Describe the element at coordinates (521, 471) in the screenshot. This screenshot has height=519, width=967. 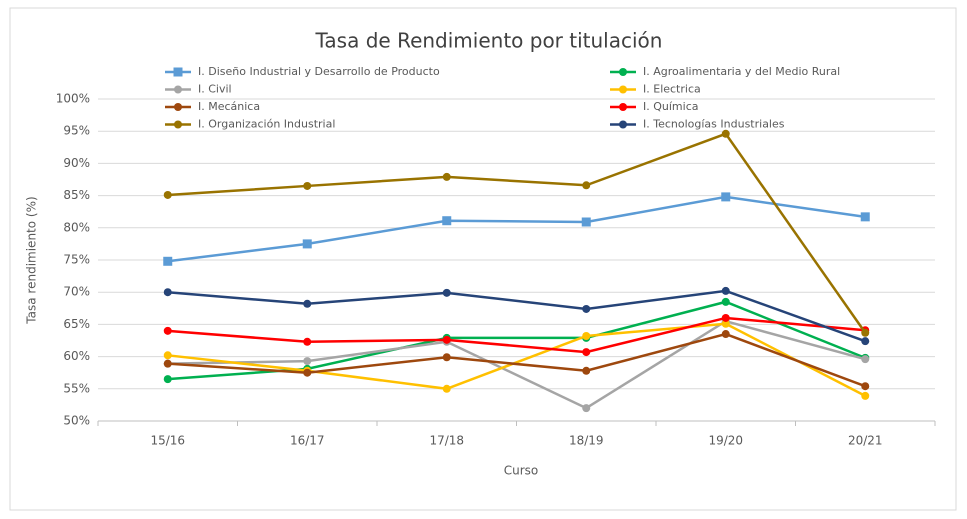
I see `x-axis-label: Curso` at that location.